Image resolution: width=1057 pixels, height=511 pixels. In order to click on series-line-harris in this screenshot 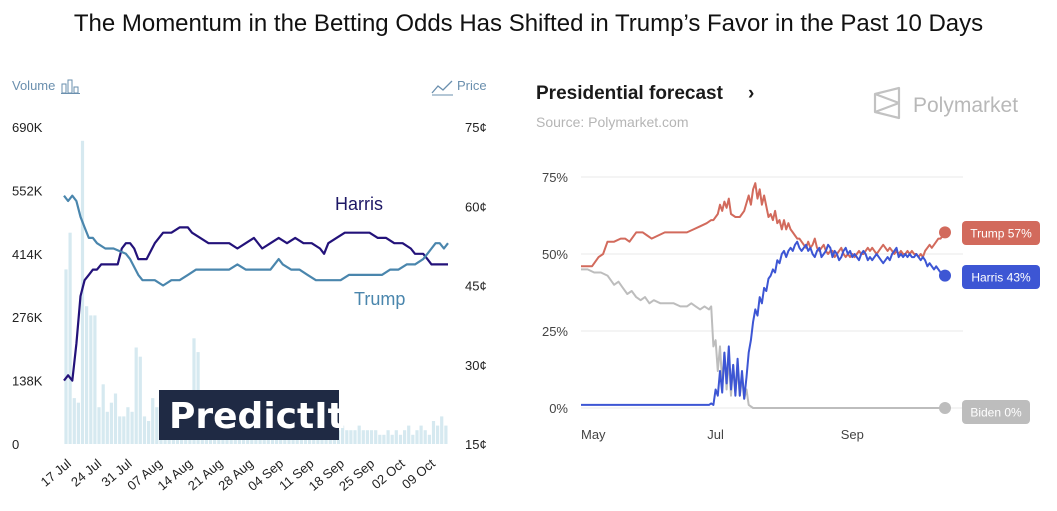, I will do `click(255, 304)`.